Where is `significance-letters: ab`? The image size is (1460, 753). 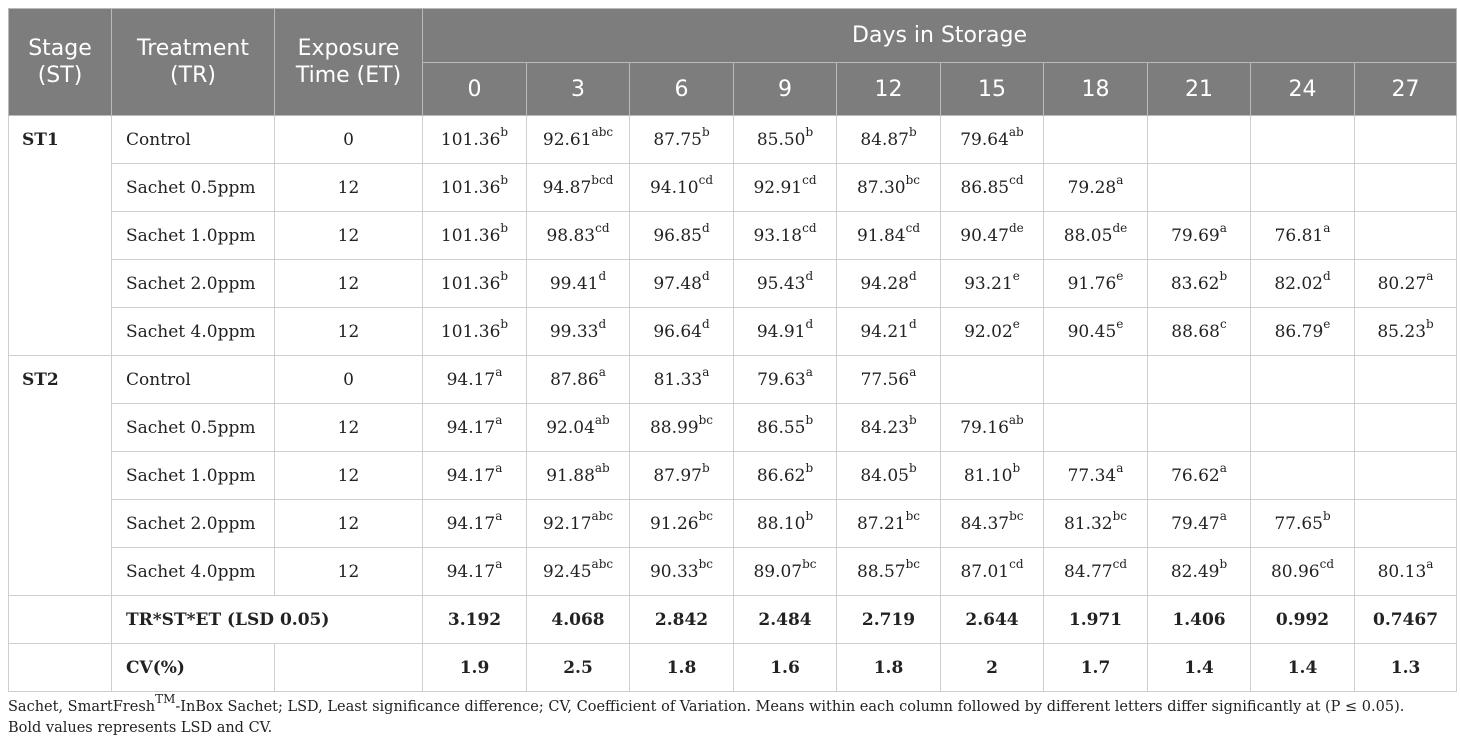 significance-letters: ab is located at coordinates (602, 467).